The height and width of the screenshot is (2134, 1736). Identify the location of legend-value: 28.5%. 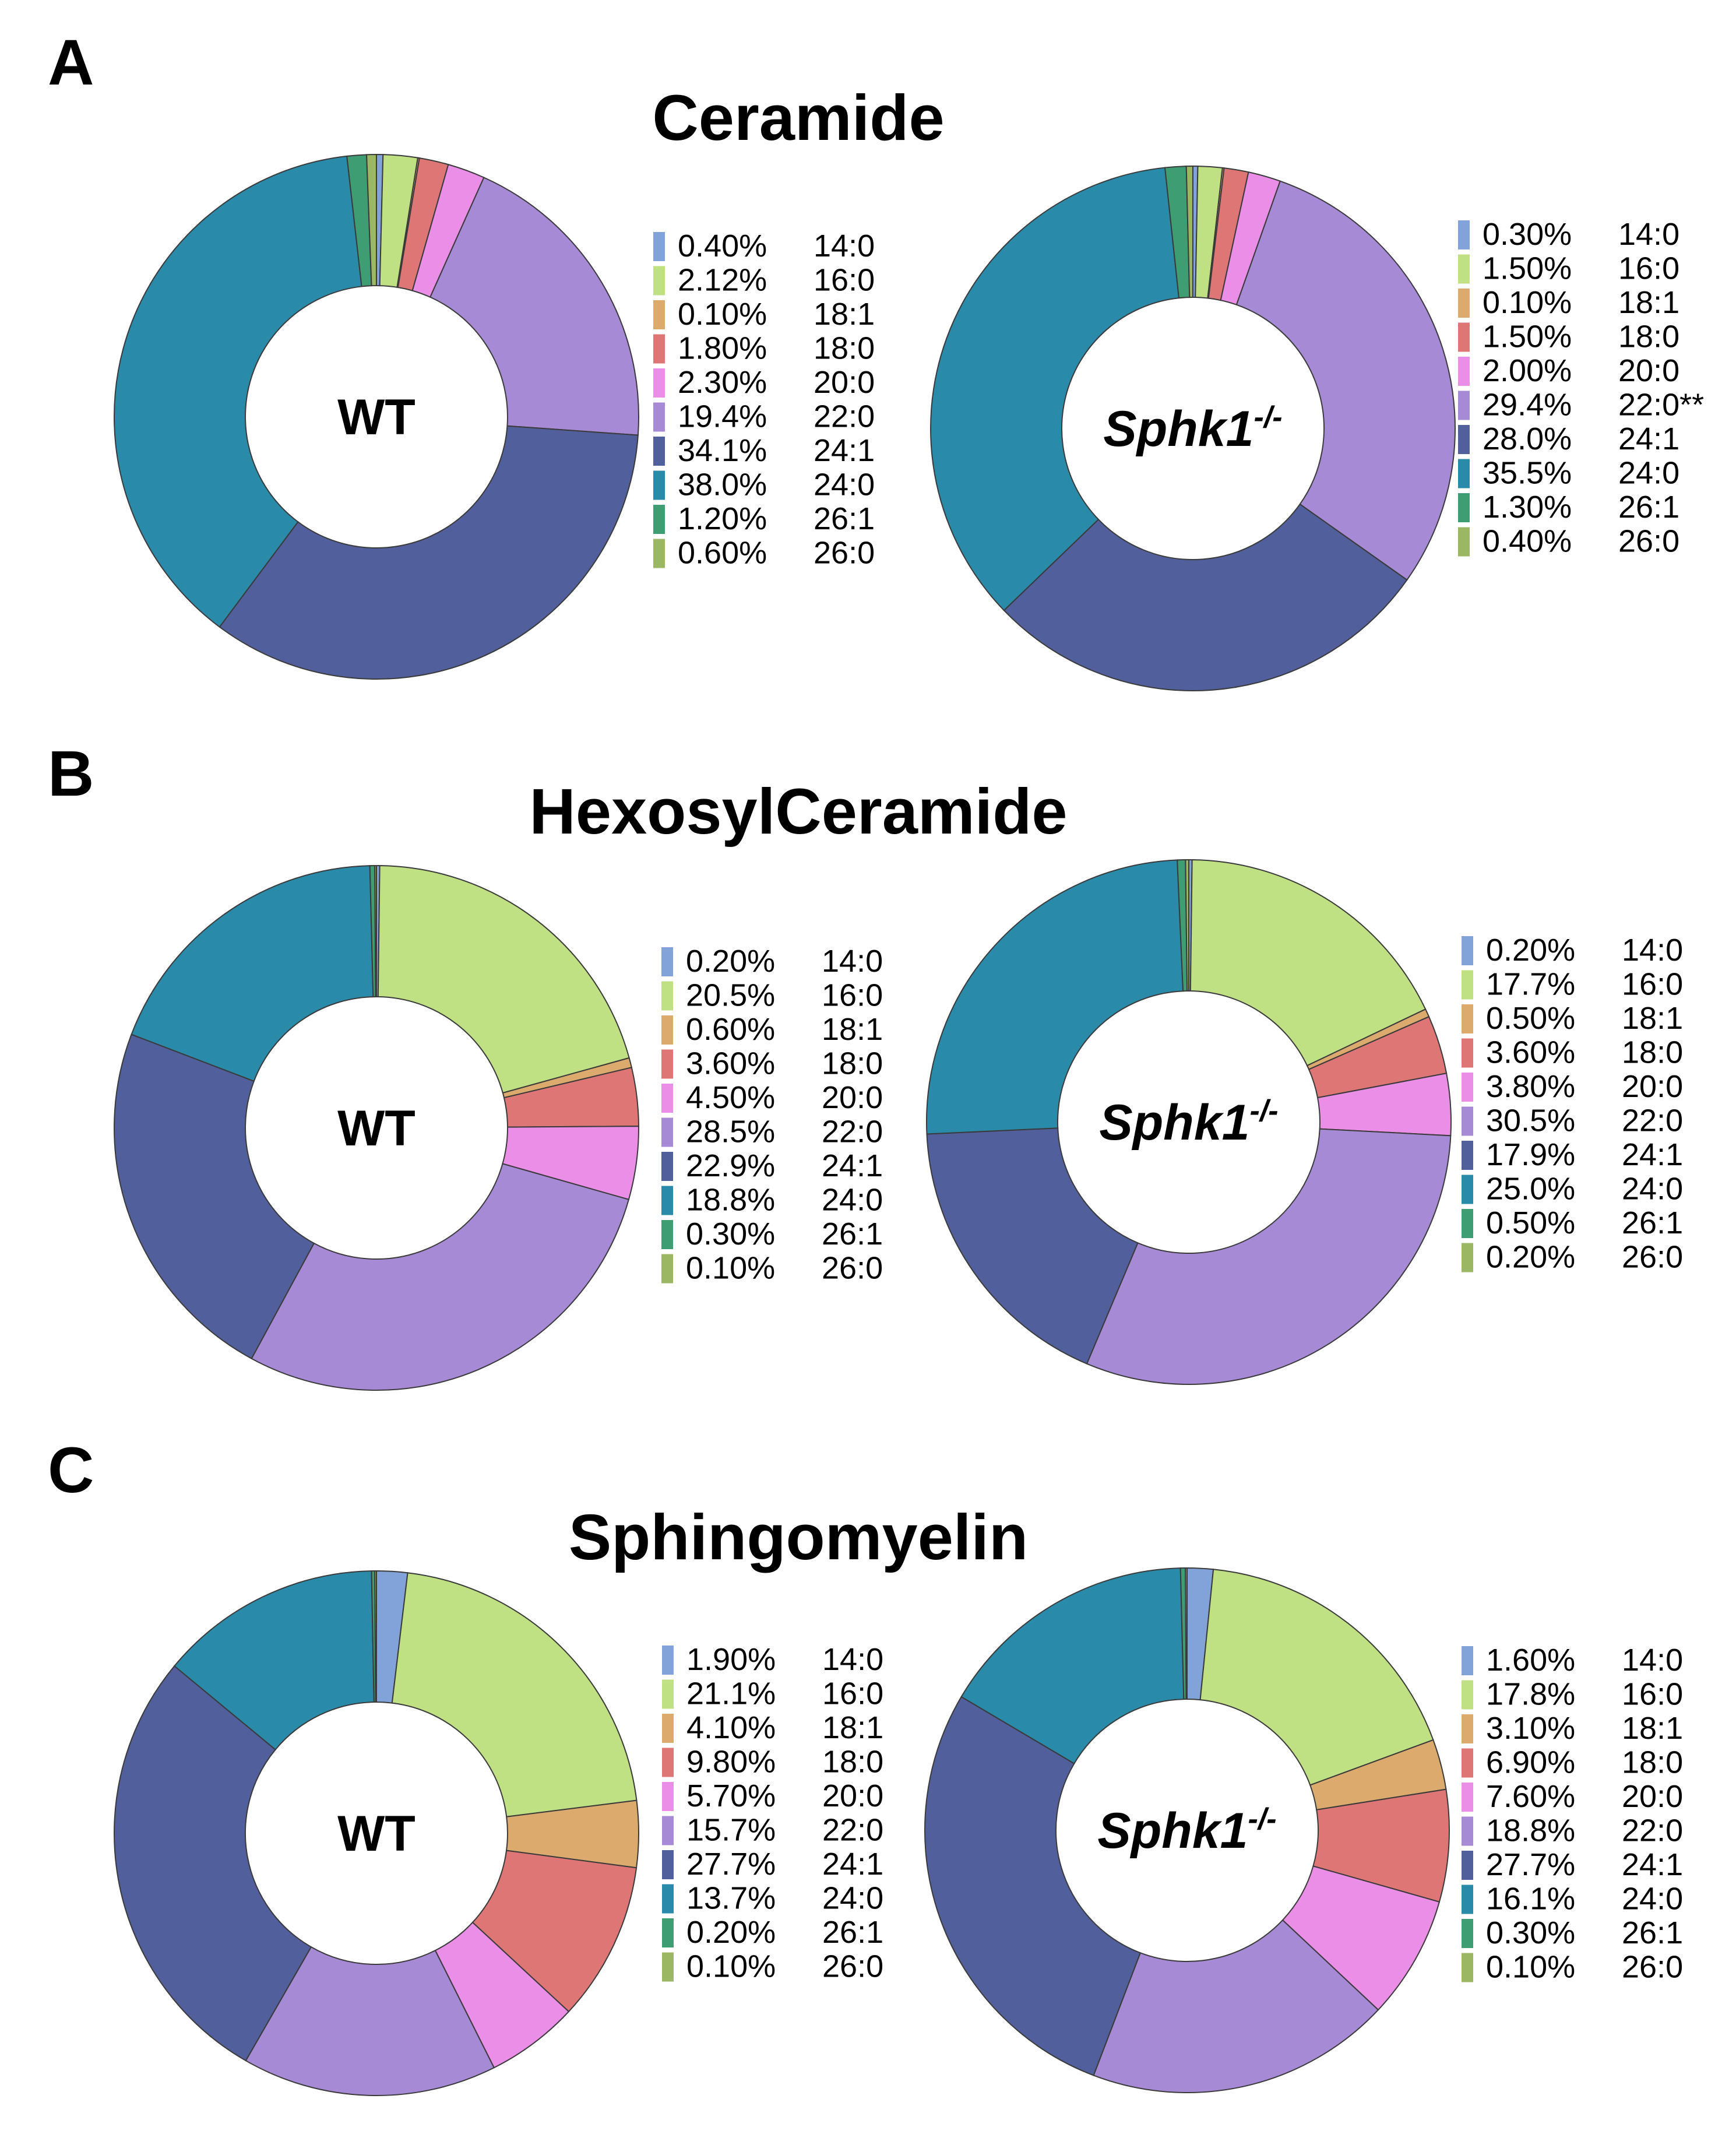
(730, 1132).